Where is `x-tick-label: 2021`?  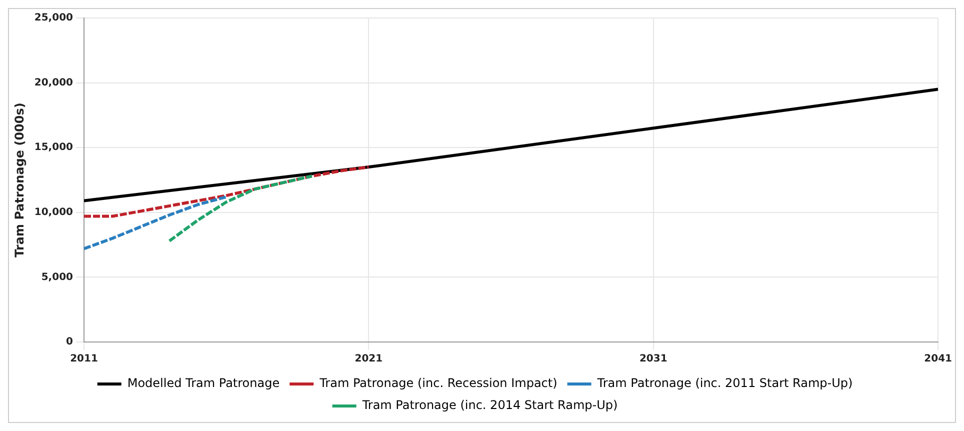
x-tick-label: 2021 is located at coordinates (368, 359).